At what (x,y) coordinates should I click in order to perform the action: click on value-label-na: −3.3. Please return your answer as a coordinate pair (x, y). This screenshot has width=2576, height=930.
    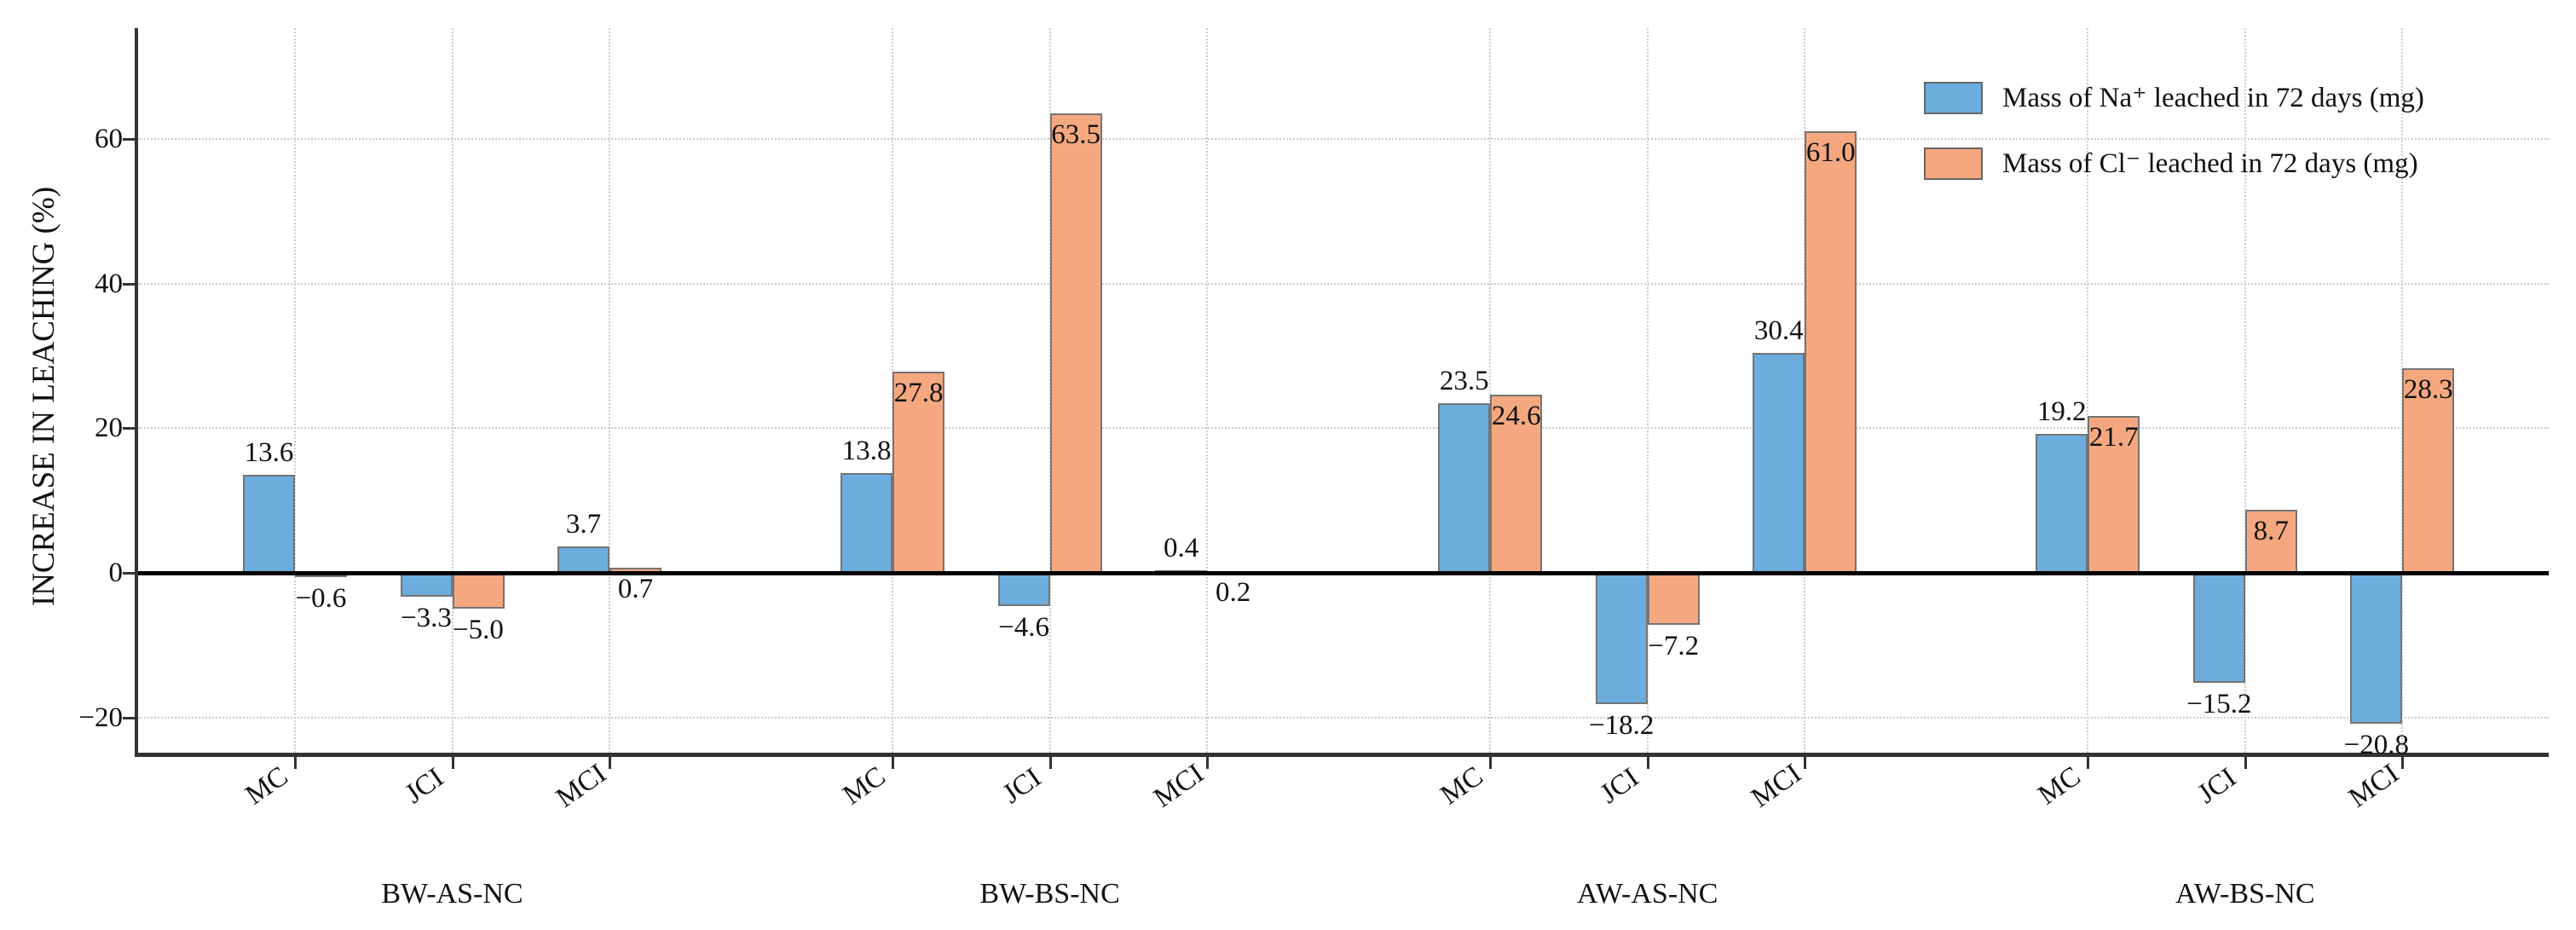
    Looking at the image, I should click on (426, 618).